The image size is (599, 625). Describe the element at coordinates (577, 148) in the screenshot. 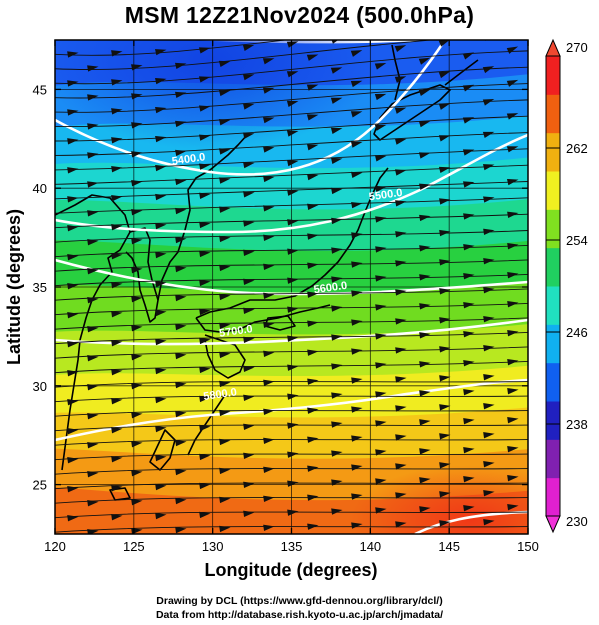

I see `colorbar-tick-label: 262` at that location.